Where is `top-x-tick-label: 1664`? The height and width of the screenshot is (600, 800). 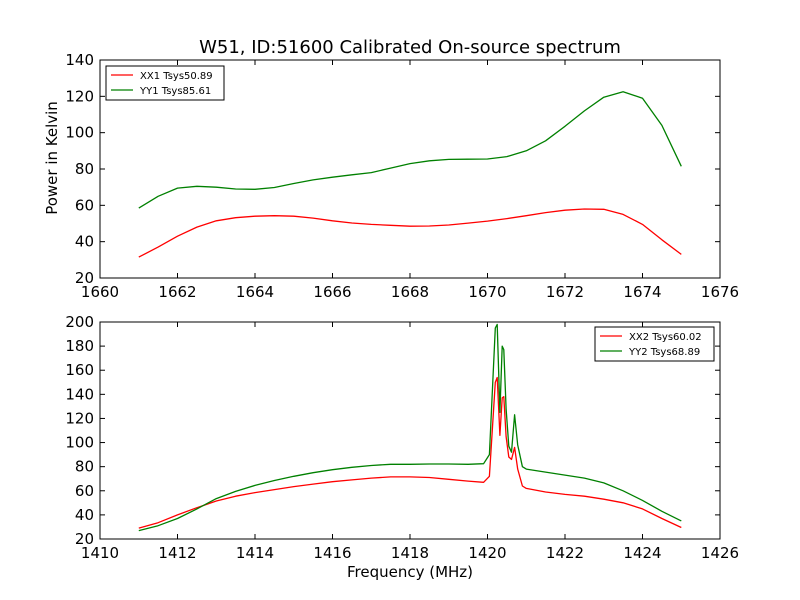 top-x-tick-label: 1664 is located at coordinates (255, 292).